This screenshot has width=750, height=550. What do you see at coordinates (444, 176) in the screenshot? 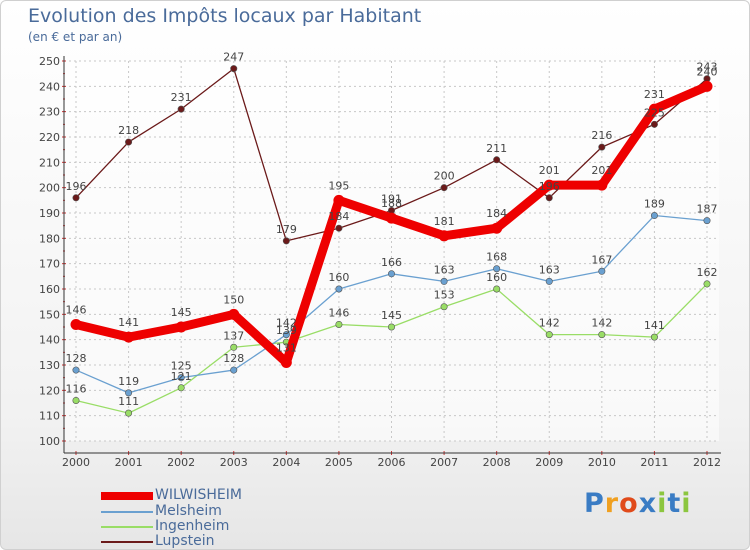
I see `data-label-lupstein: 200` at bounding box center [444, 176].